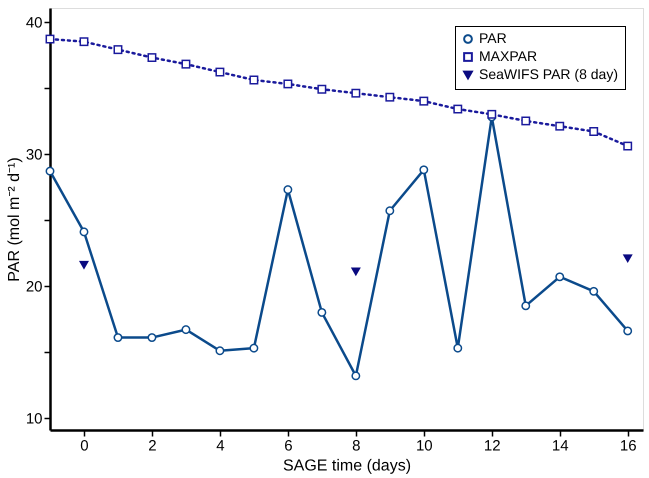 The width and height of the screenshot is (649, 478). What do you see at coordinates (548, 74) in the screenshot?
I see `legend-label: SeaWIFS PAR (8 day)` at bounding box center [548, 74].